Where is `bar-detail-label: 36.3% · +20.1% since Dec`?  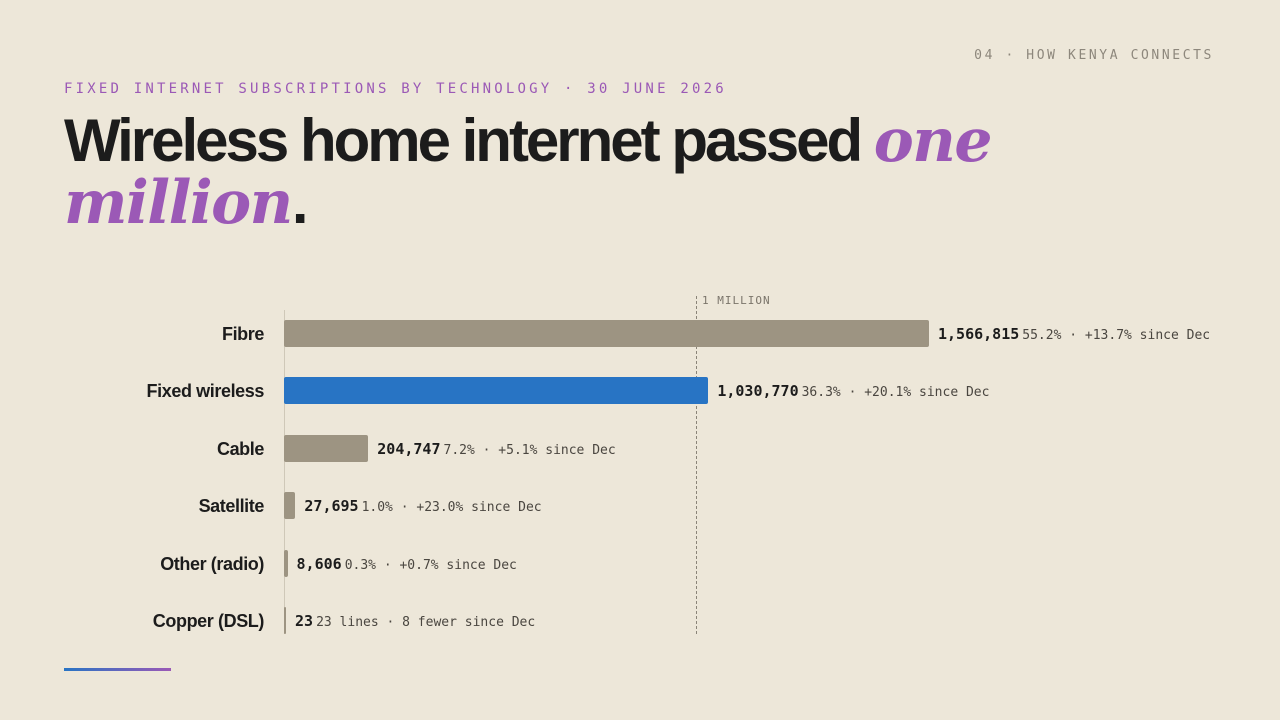 bar-detail-label: 36.3% · +20.1% since Dec is located at coordinates (895, 392).